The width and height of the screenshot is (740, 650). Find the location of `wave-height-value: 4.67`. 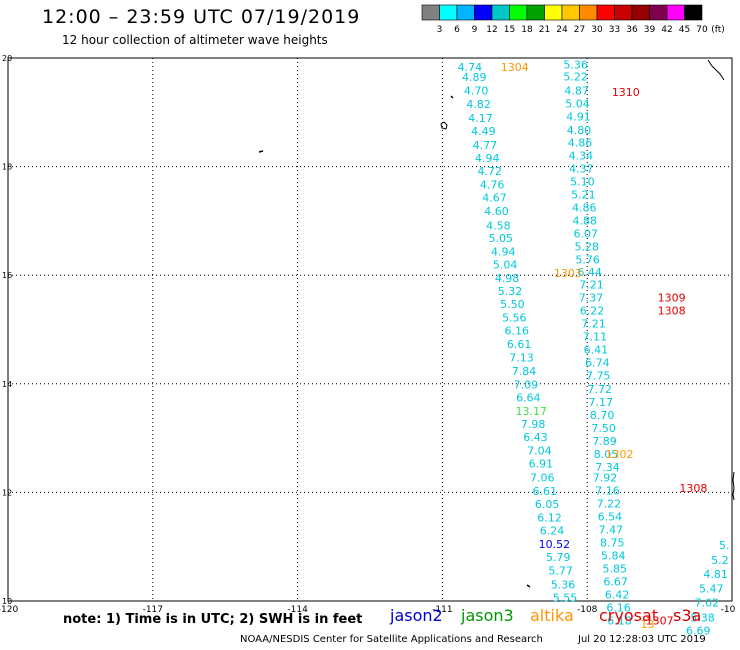

wave-height-value: 4.67 is located at coordinates (494, 198).